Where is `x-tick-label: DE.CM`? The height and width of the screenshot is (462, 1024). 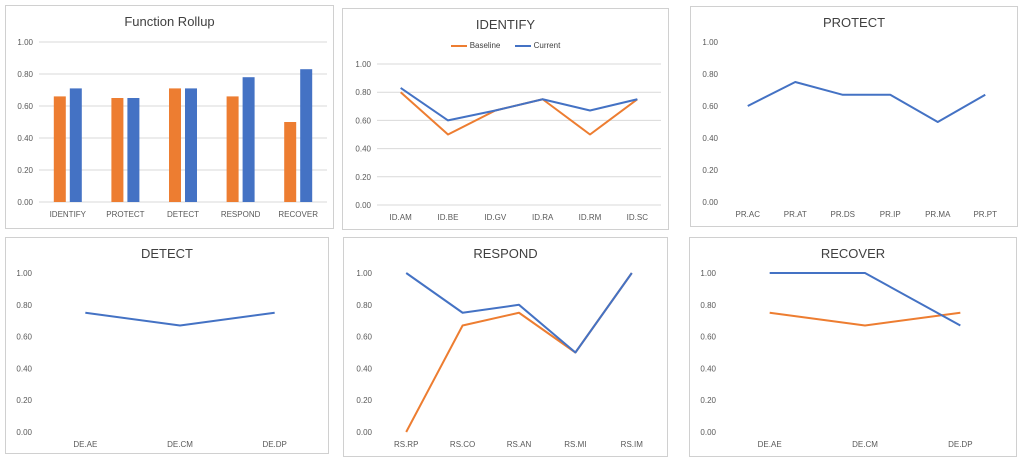 x-tick-label: DE.CM is located at coordinates (180, 444).